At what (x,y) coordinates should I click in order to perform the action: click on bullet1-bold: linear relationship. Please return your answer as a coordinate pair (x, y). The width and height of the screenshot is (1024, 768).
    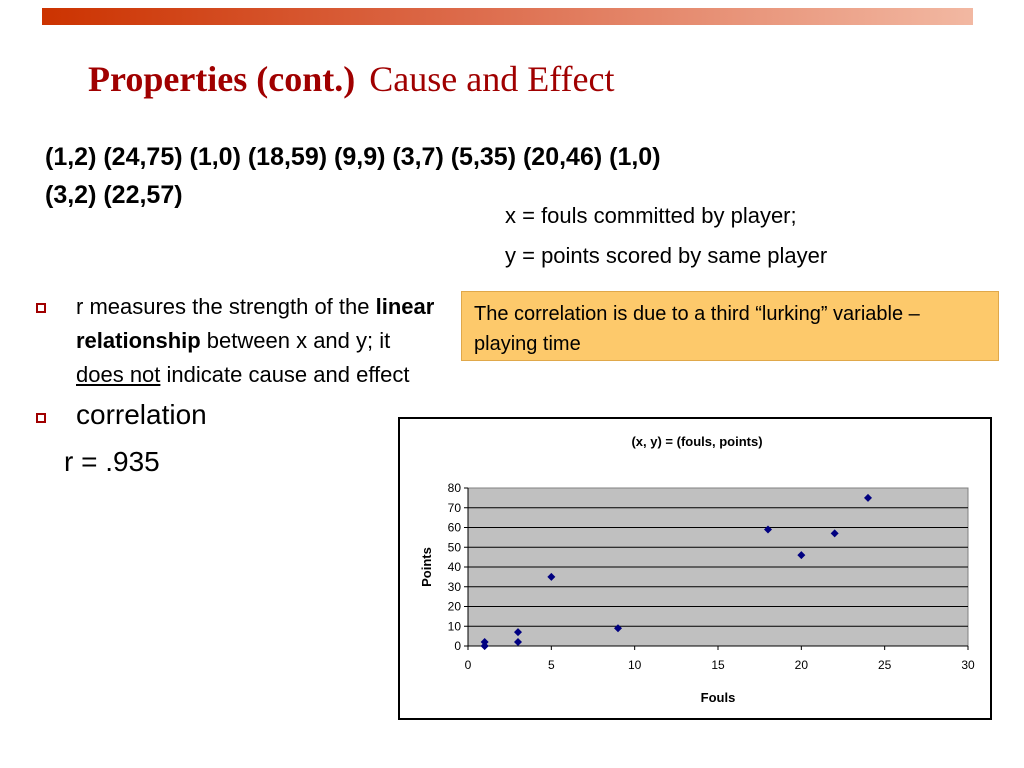
    Looking at the image, I should click on (255, 323).